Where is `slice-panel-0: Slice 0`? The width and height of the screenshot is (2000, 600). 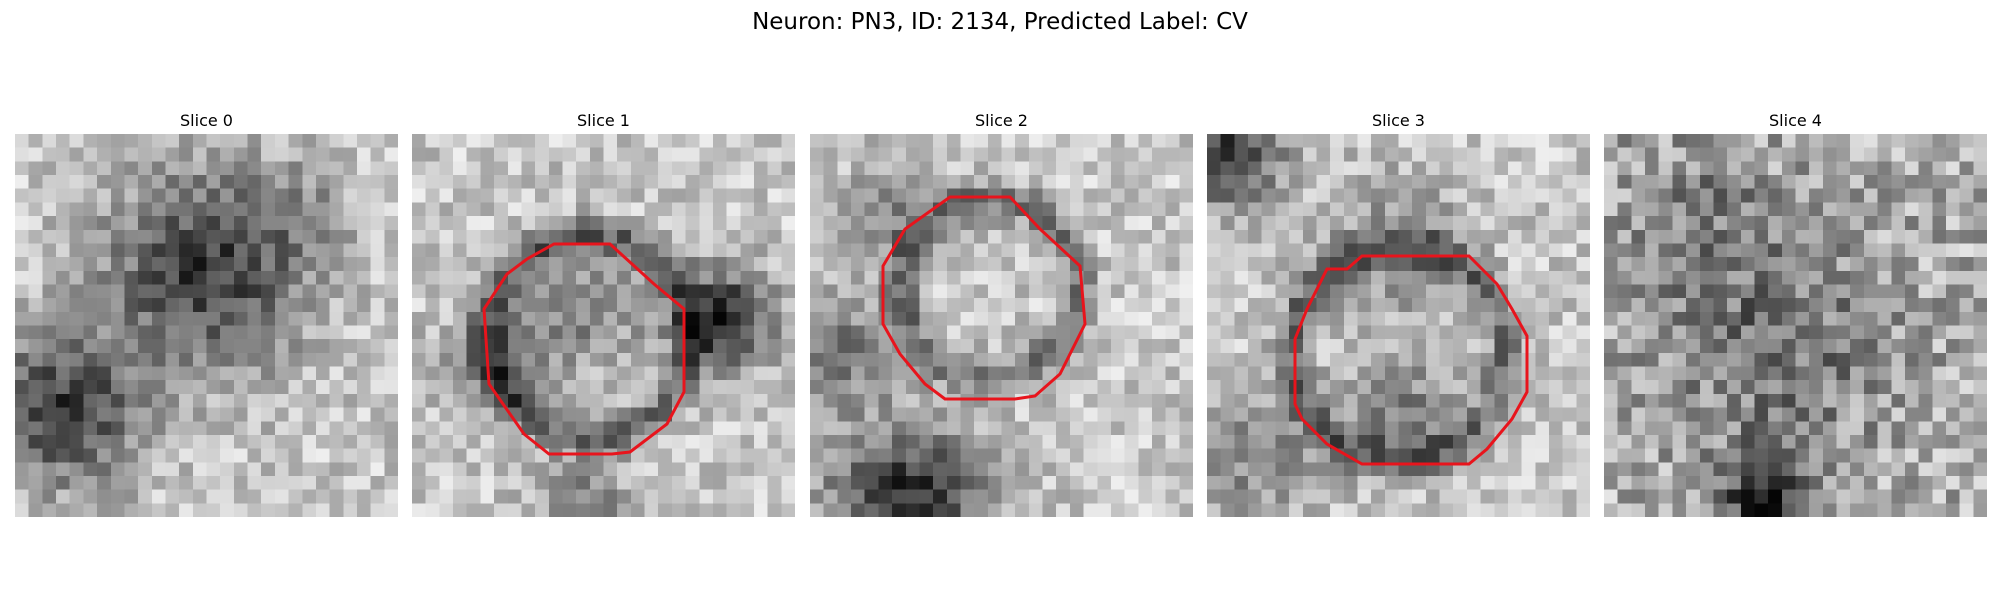 slice-panel-0: Slice 0 is located at coordinates (206, 312).